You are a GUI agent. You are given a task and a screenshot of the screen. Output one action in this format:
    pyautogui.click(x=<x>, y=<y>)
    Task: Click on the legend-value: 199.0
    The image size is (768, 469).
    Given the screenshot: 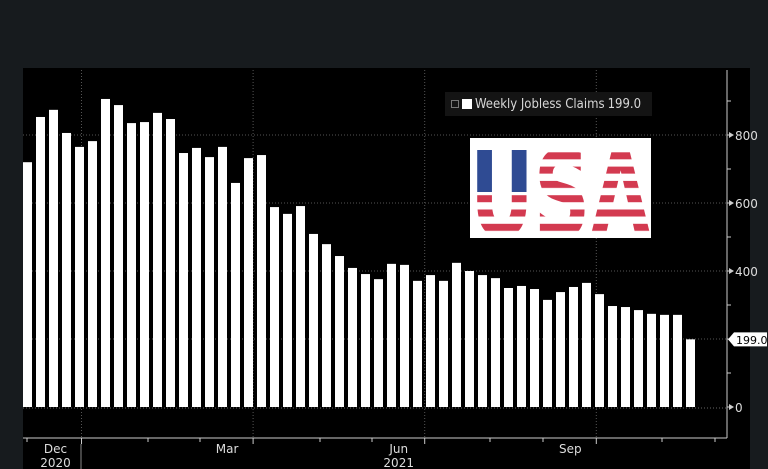 What is the action you would take?
    pyautogui.click(x=624, y=104)
    